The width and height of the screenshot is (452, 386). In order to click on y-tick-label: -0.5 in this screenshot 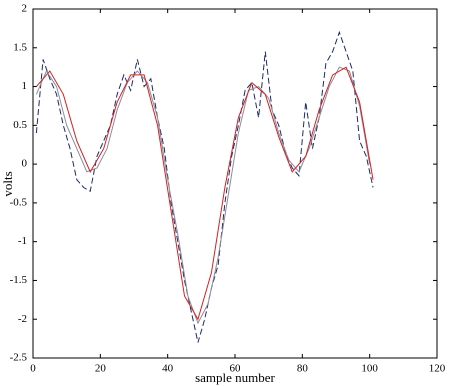, I will do `click(19, 202)`.